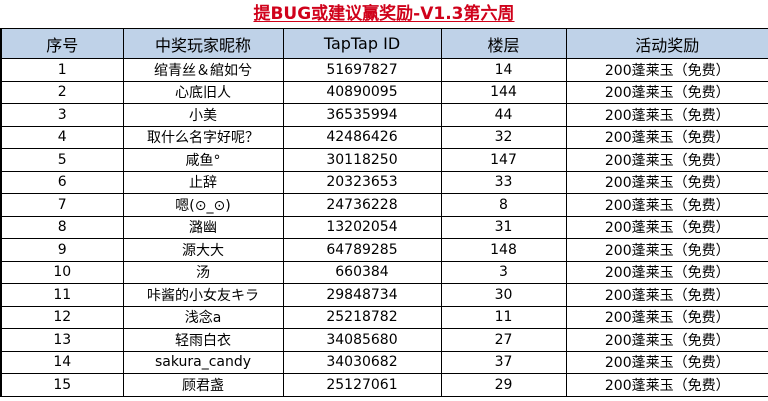 This screenshot has width=768, height=401. Describe the element at coordinates (503, 70) in the screenshot. I see `cell-floor: 14` at that location.